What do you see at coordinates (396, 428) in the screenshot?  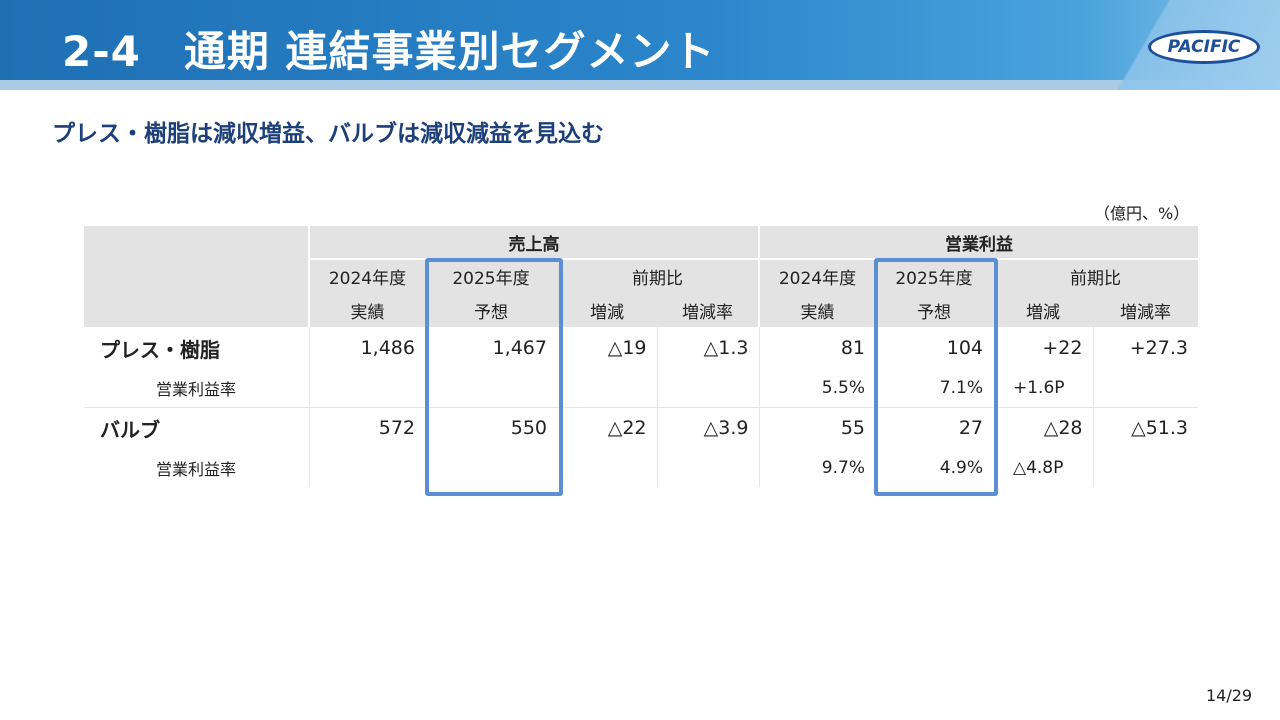 I see `sales-2024: 572` at bounding box center [396, 428].